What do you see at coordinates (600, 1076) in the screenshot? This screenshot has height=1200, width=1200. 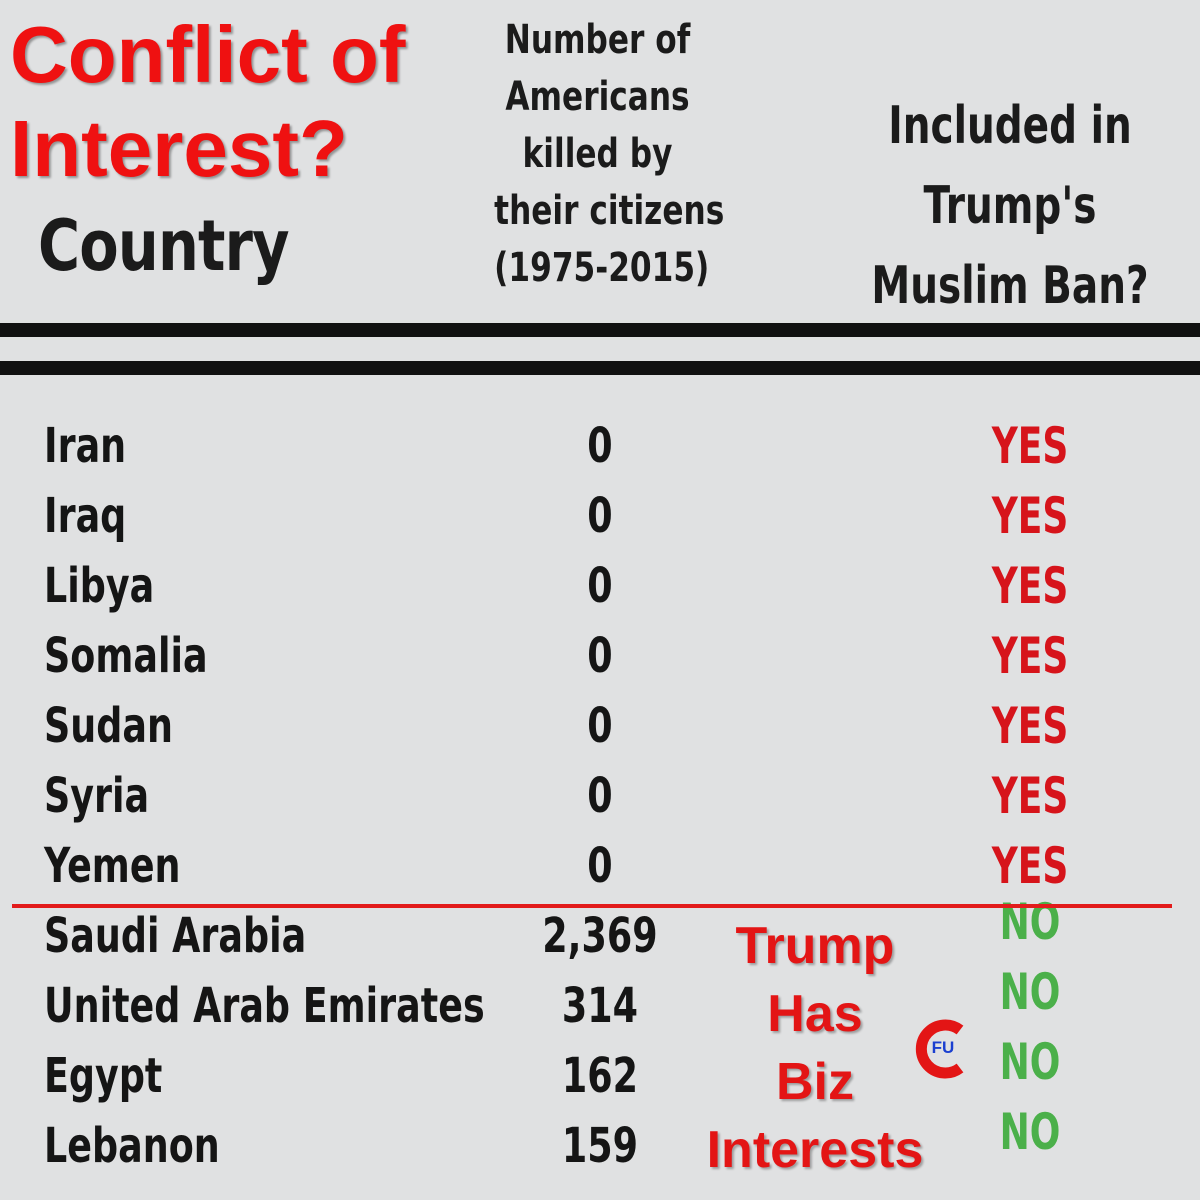 I see `row-killed-count: 162` at bounding box center [600, 1076].